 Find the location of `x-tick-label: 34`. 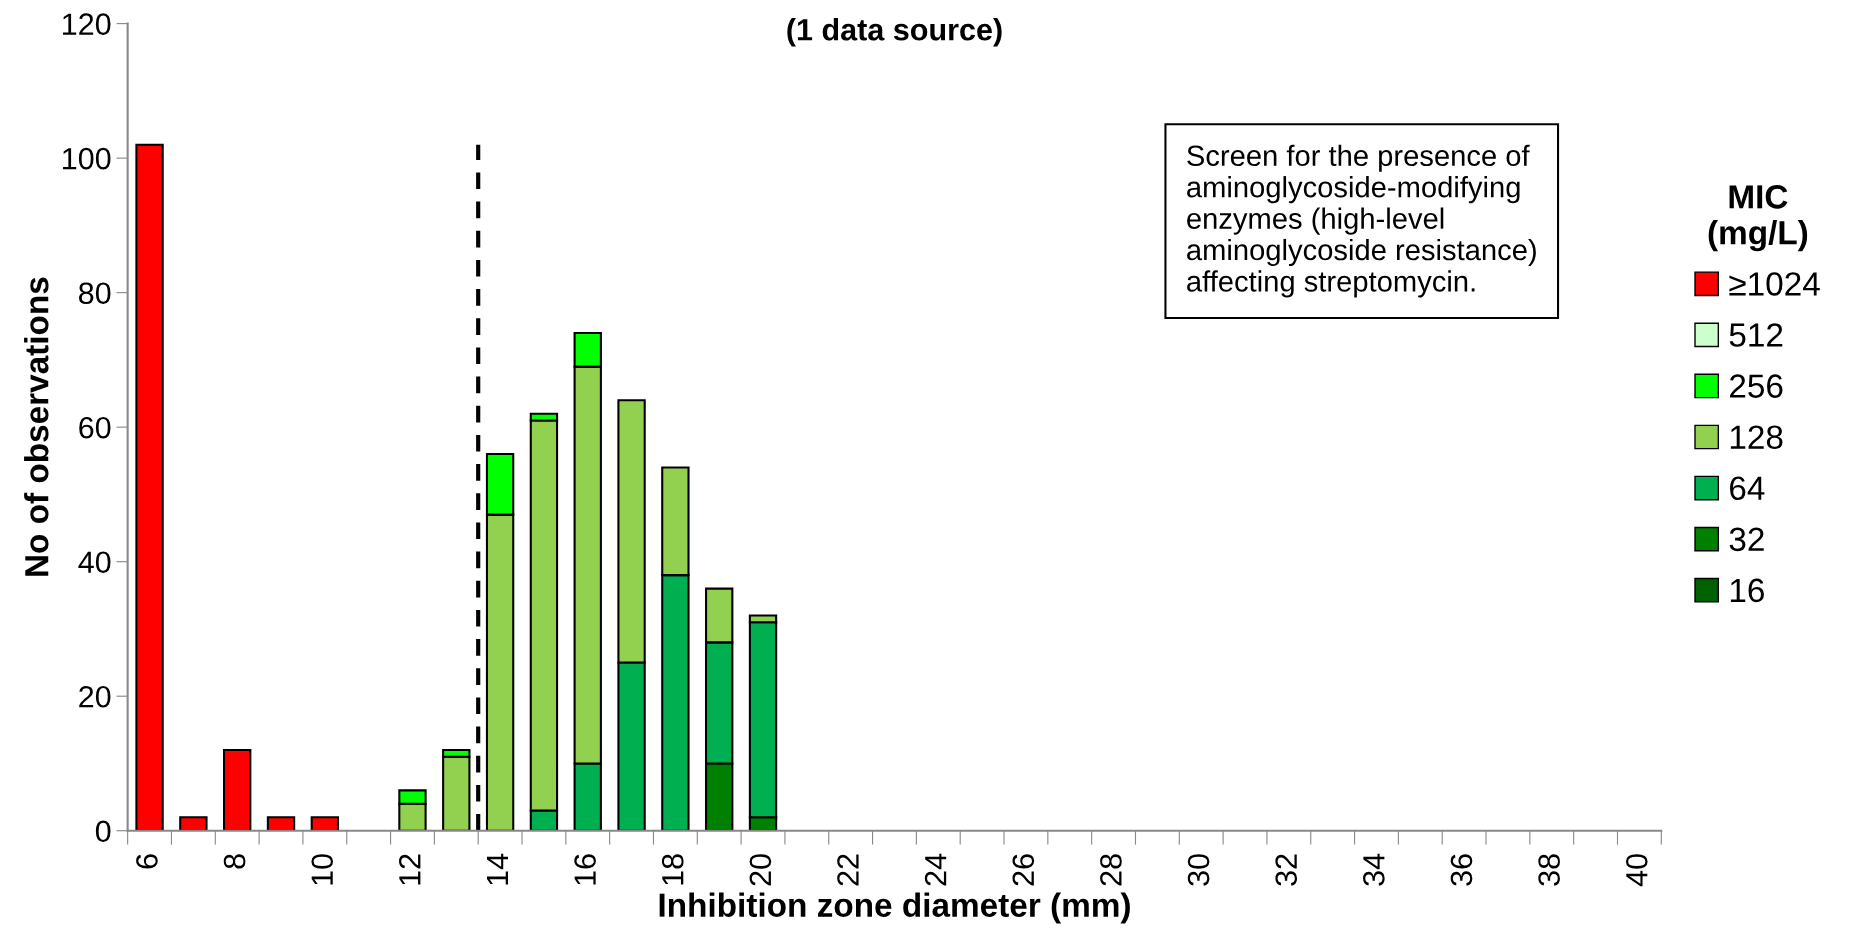

x-tick-label: 34 is located at coordinates (1374, 869).